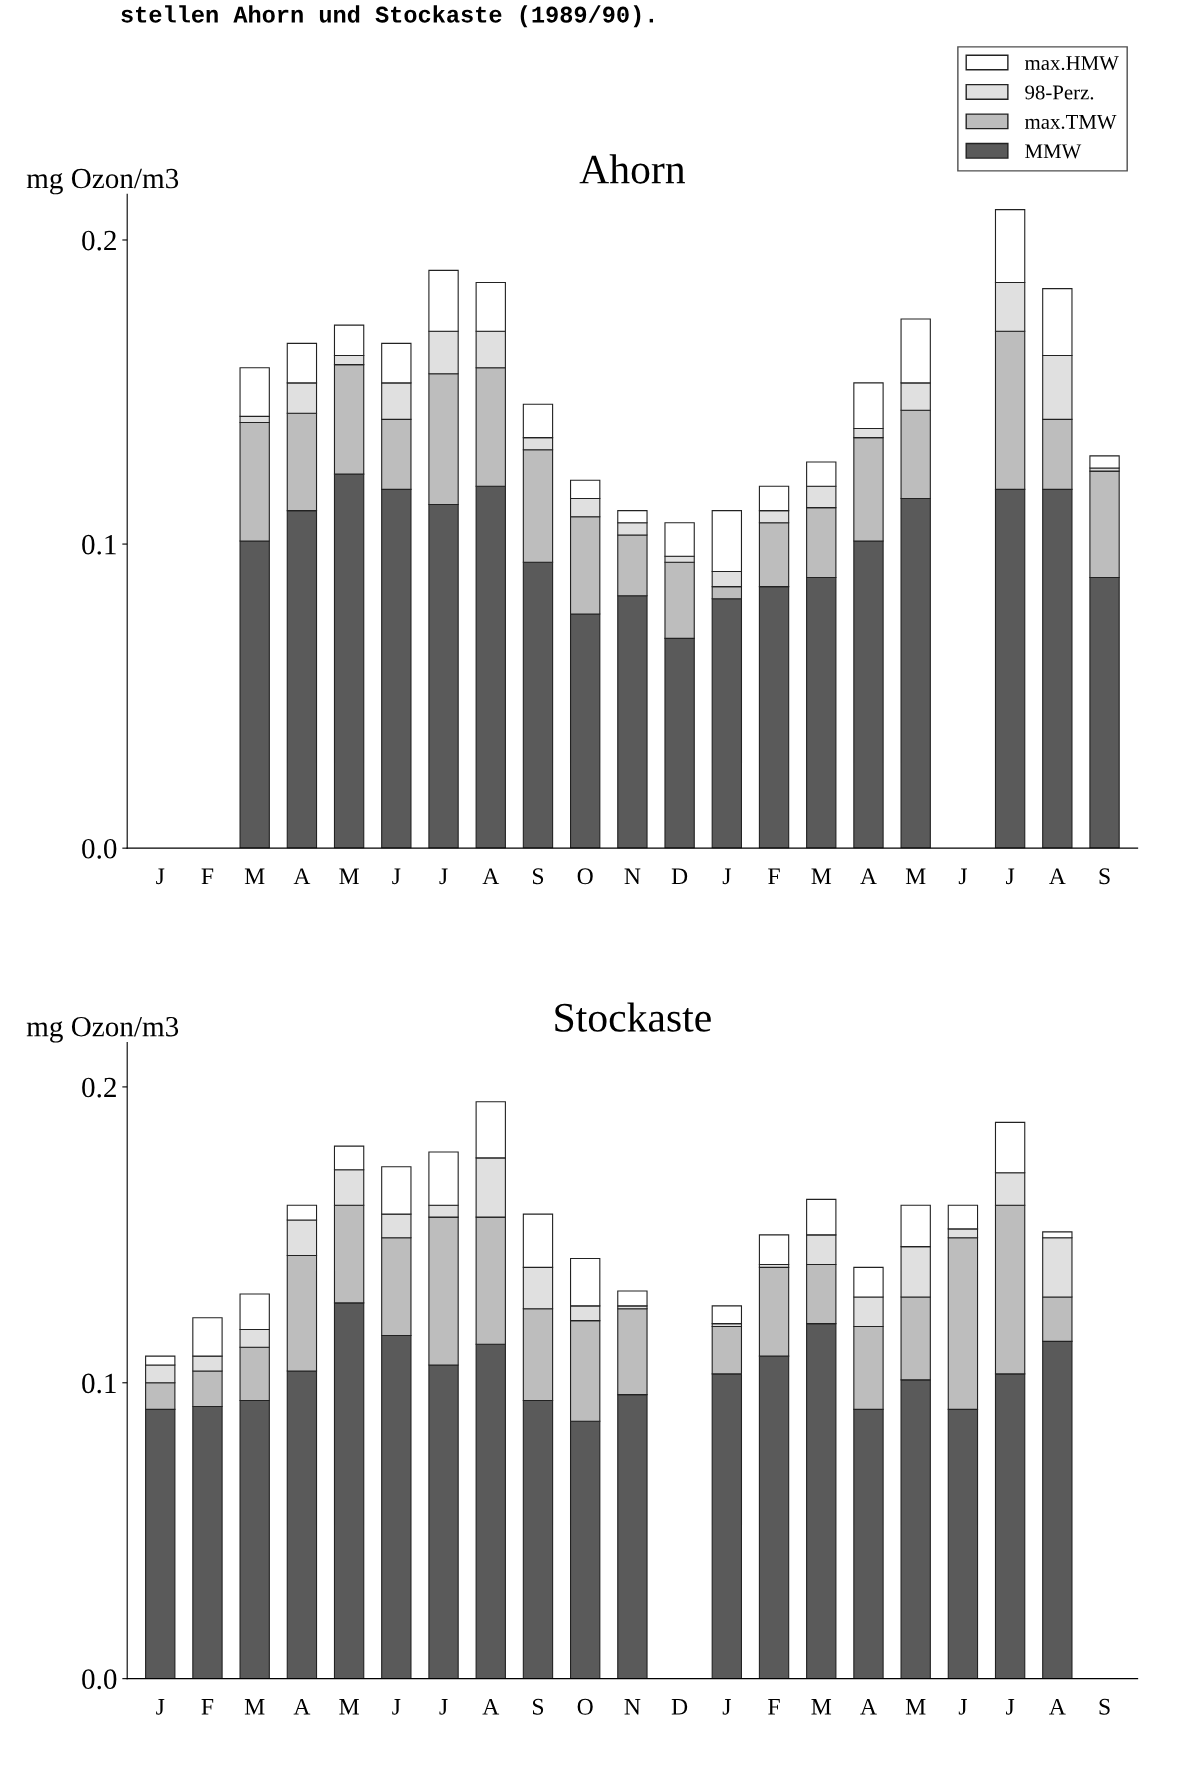 The image size is (1200, 1767). Describe the element at coordinates (387, 16) in the screenshot. I see `text: stellen Ahorn und Stockaste (1989/90).` at that location.